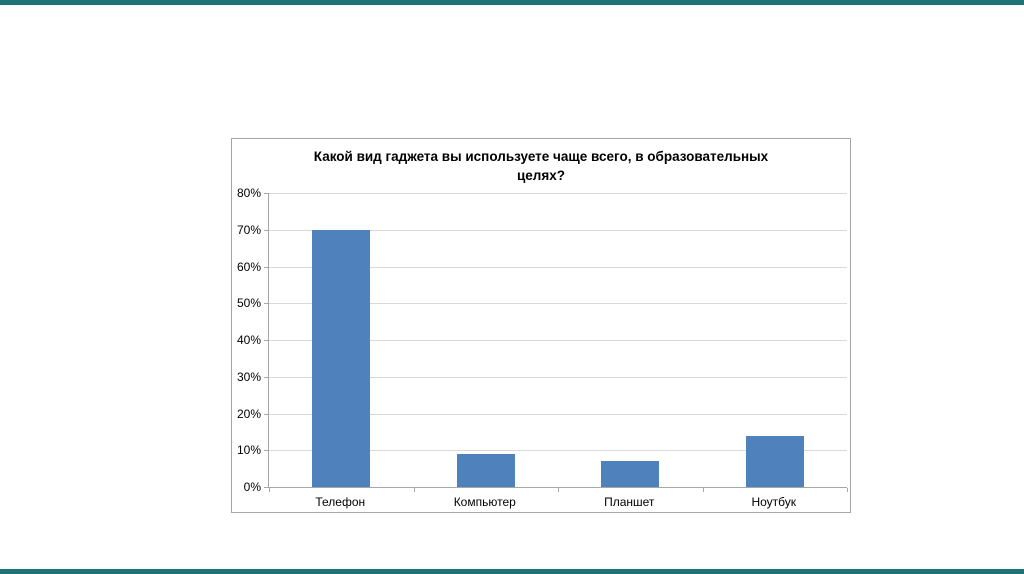 This screenshot has height=574, width=1024. Describe the element at coordinates (341, 358) in the screenshot. I see `bar-телефон` at that location.